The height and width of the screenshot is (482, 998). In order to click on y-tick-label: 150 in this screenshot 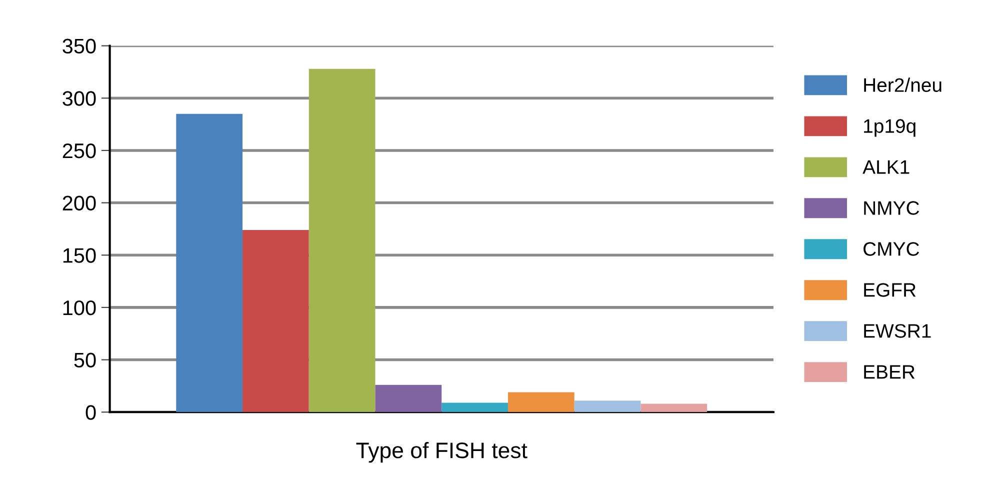, I will do `click(79, 255)`.